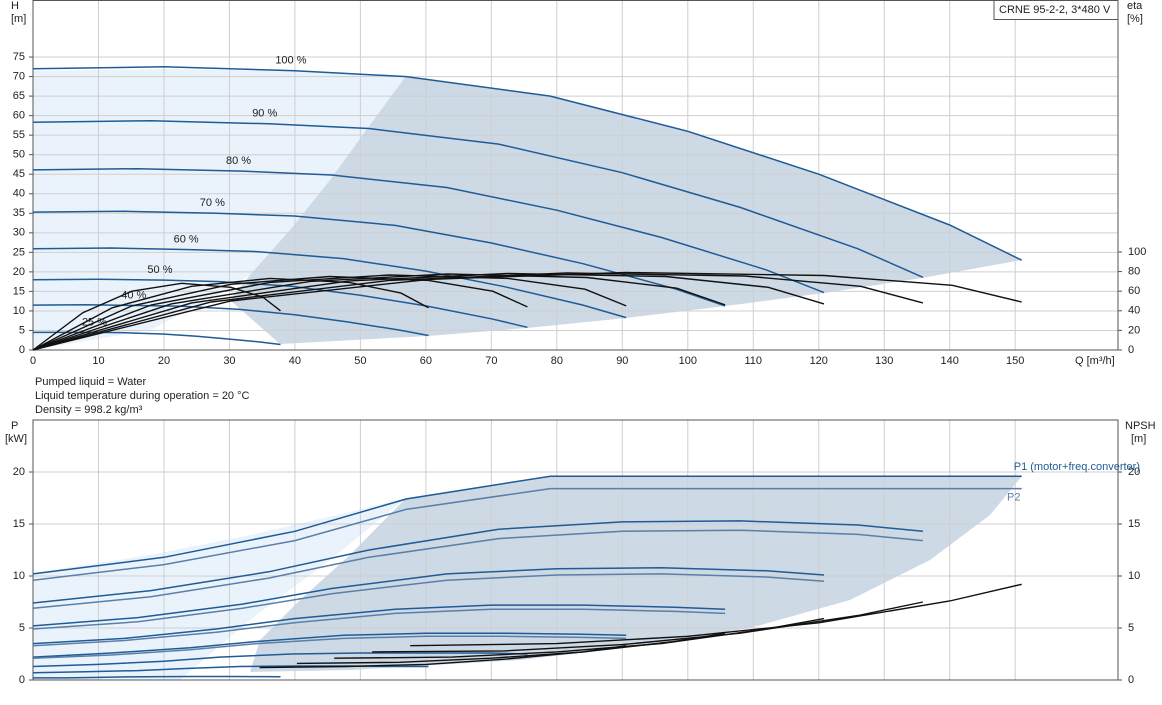 This screenshot has width=1162, height=705. I want to click on x-tick-label: 70, so click(491, 361).